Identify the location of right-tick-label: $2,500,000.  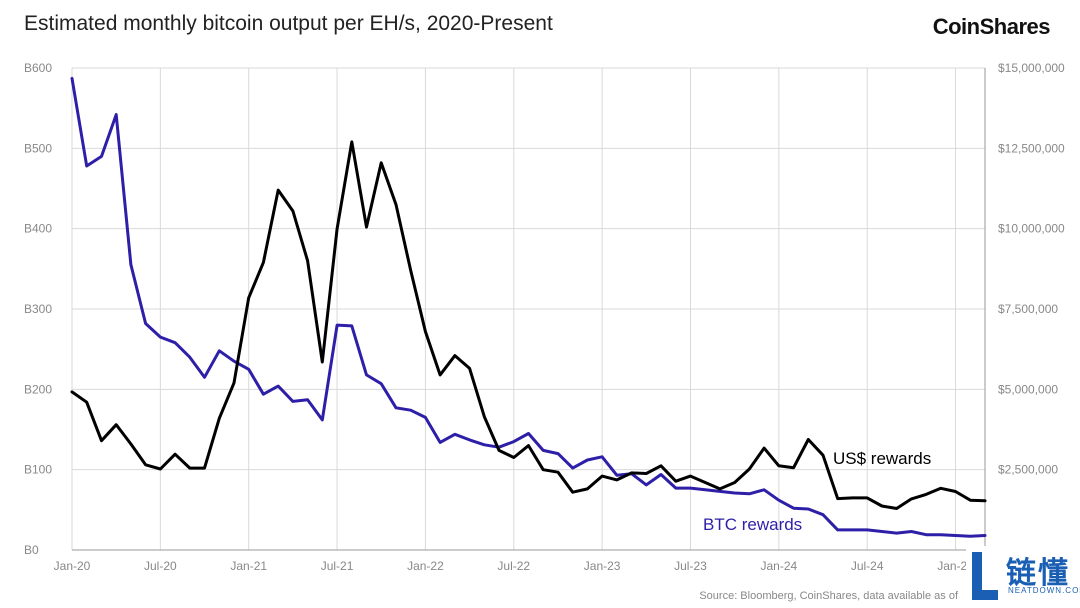
(1028, 470).